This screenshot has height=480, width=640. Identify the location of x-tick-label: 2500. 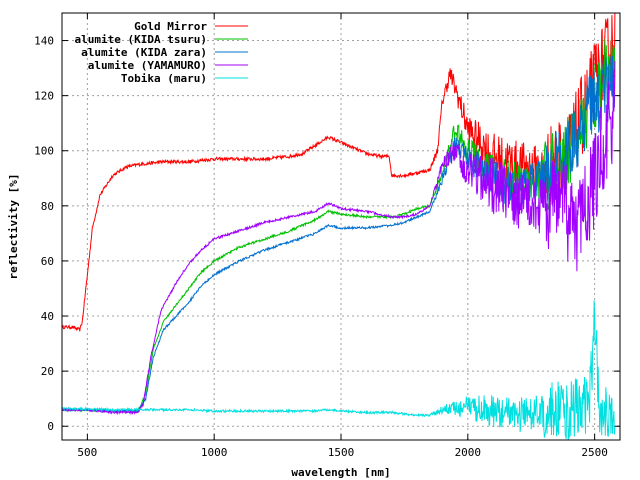
(594, 452).